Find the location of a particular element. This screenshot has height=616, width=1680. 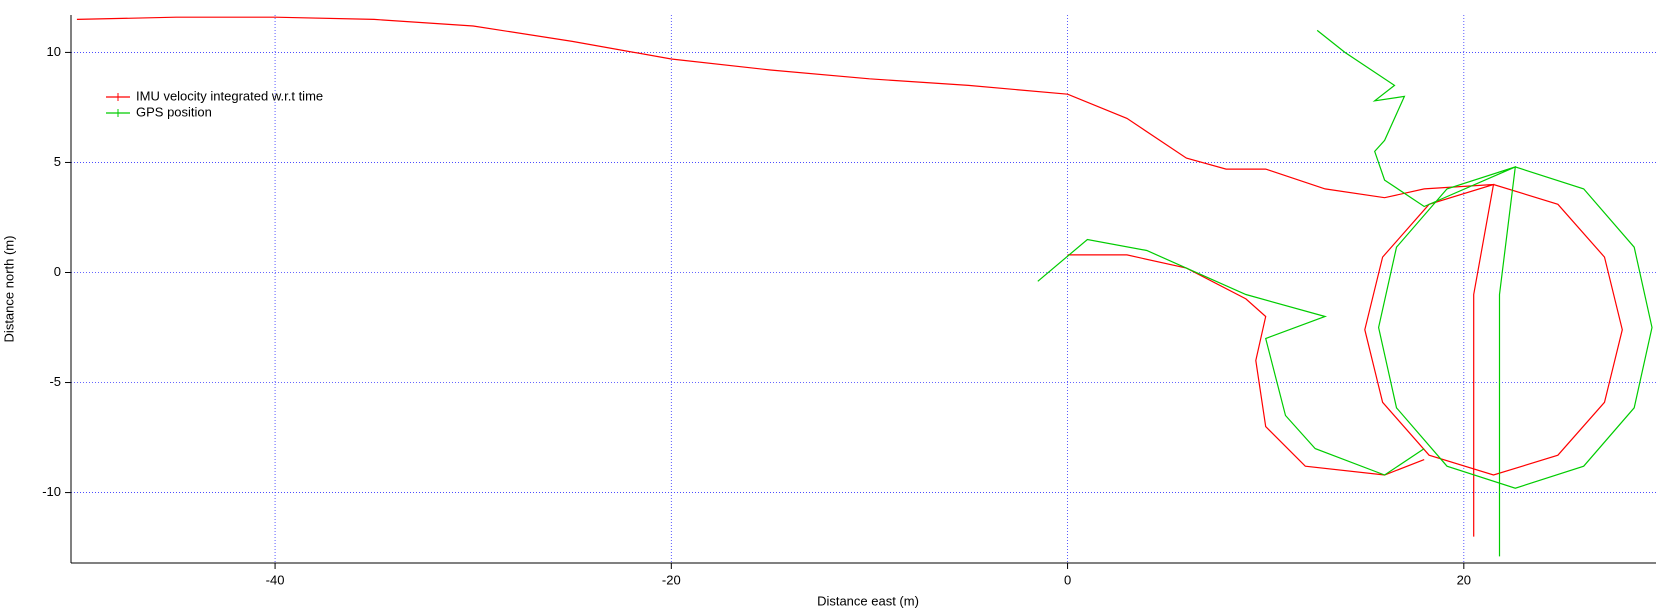

legend-label: IMU velocity integrated w.r.t time is located at coordinates (229, 95).